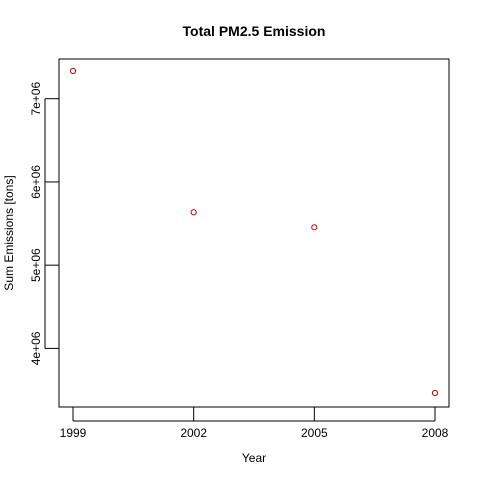 This screenshot has height=480, width=480. What do you see at coordinates (254, 31) in the screenshot?
I see `chart-title: Total PM2.5 Emission` at bounding box center [254, 31].